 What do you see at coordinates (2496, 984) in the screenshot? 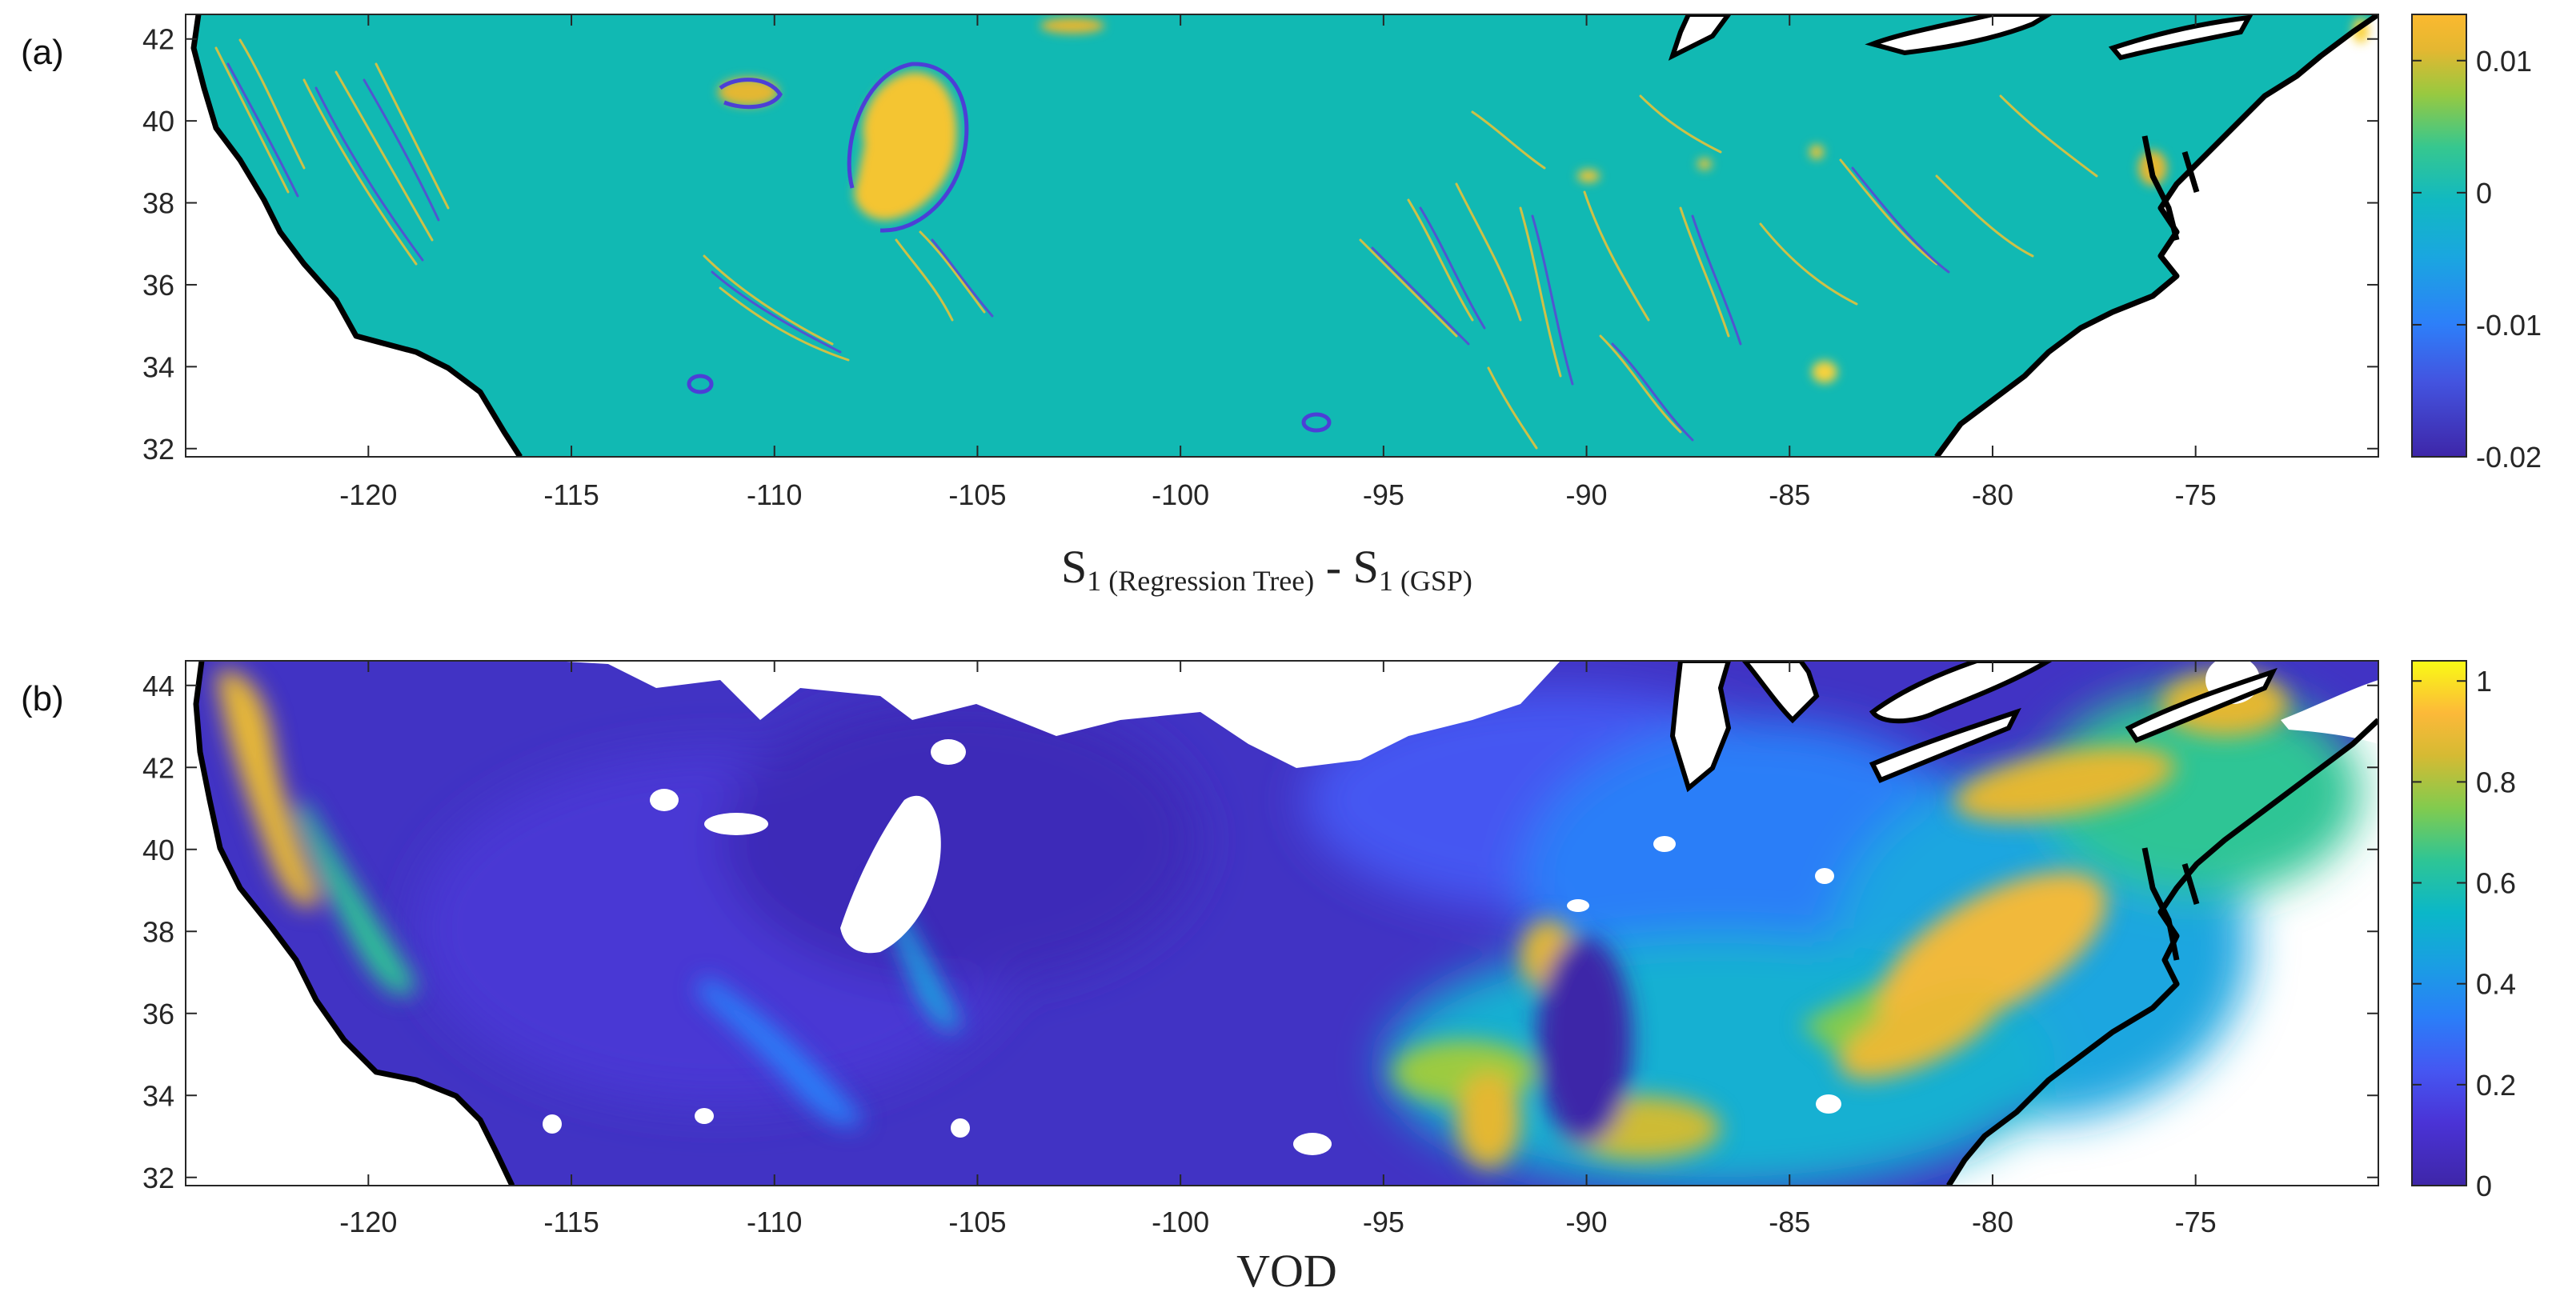
I see `colorbar-tick-label: 0.4` at bounding box center [2496, 984].